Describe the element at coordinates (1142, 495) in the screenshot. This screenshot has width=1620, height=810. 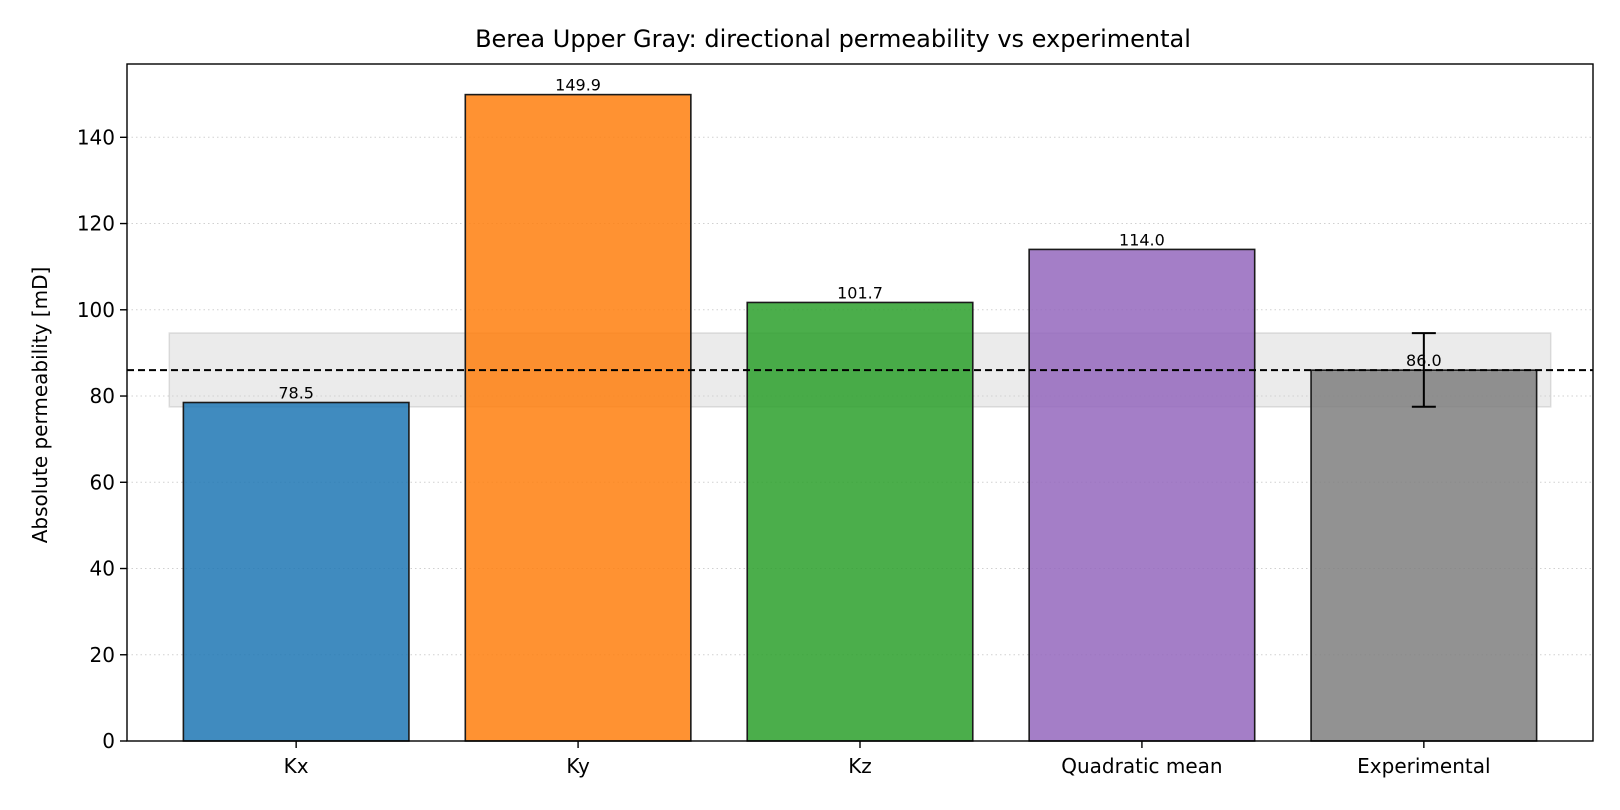
I see `bar-quadratic-mean` at that location.